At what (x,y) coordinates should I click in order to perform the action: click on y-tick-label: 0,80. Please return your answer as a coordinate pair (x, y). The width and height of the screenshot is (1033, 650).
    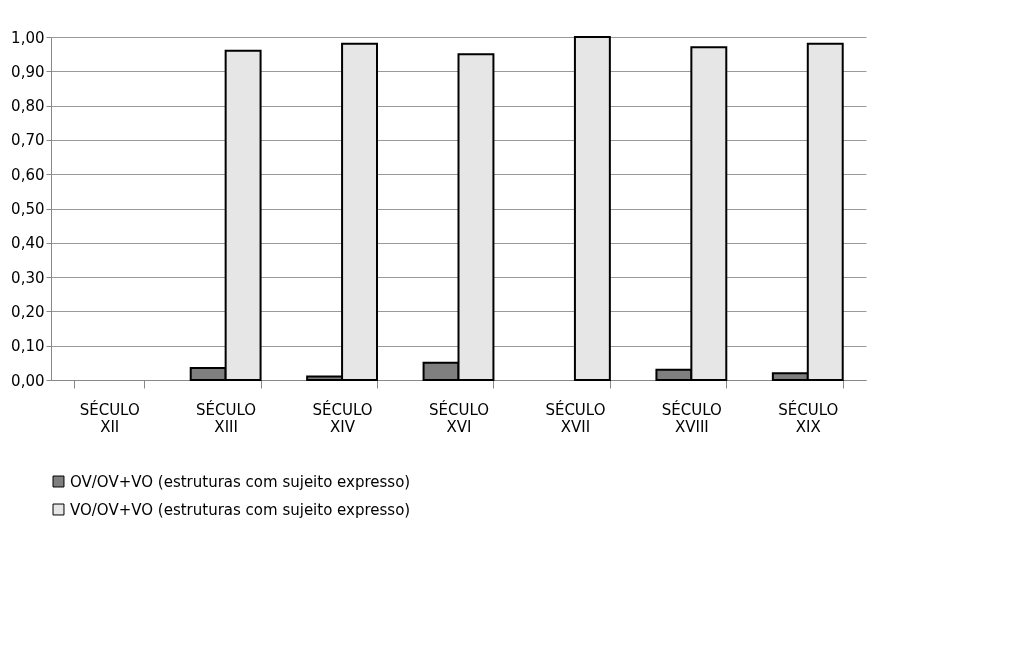
    Looking at the image, I should click on (28, 106).